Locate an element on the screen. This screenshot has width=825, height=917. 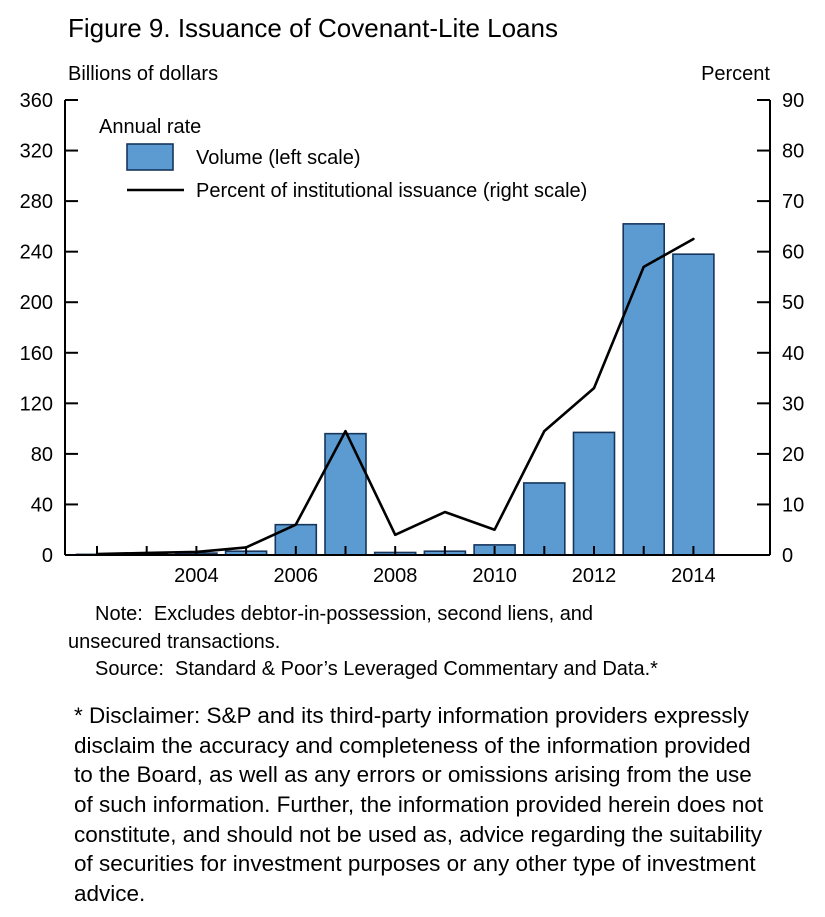
x-axis-tick-label: 2012 is located at coordinates (594, 576).